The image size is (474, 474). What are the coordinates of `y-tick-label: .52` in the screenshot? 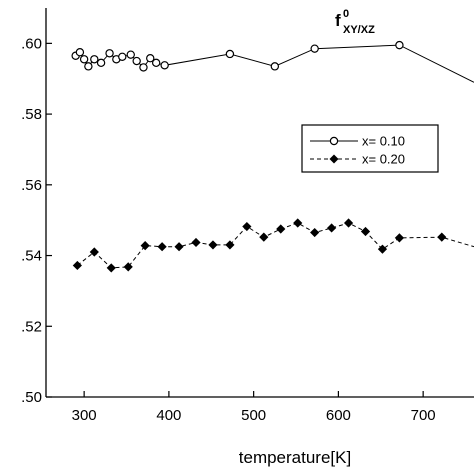 It's located at (31, 326).